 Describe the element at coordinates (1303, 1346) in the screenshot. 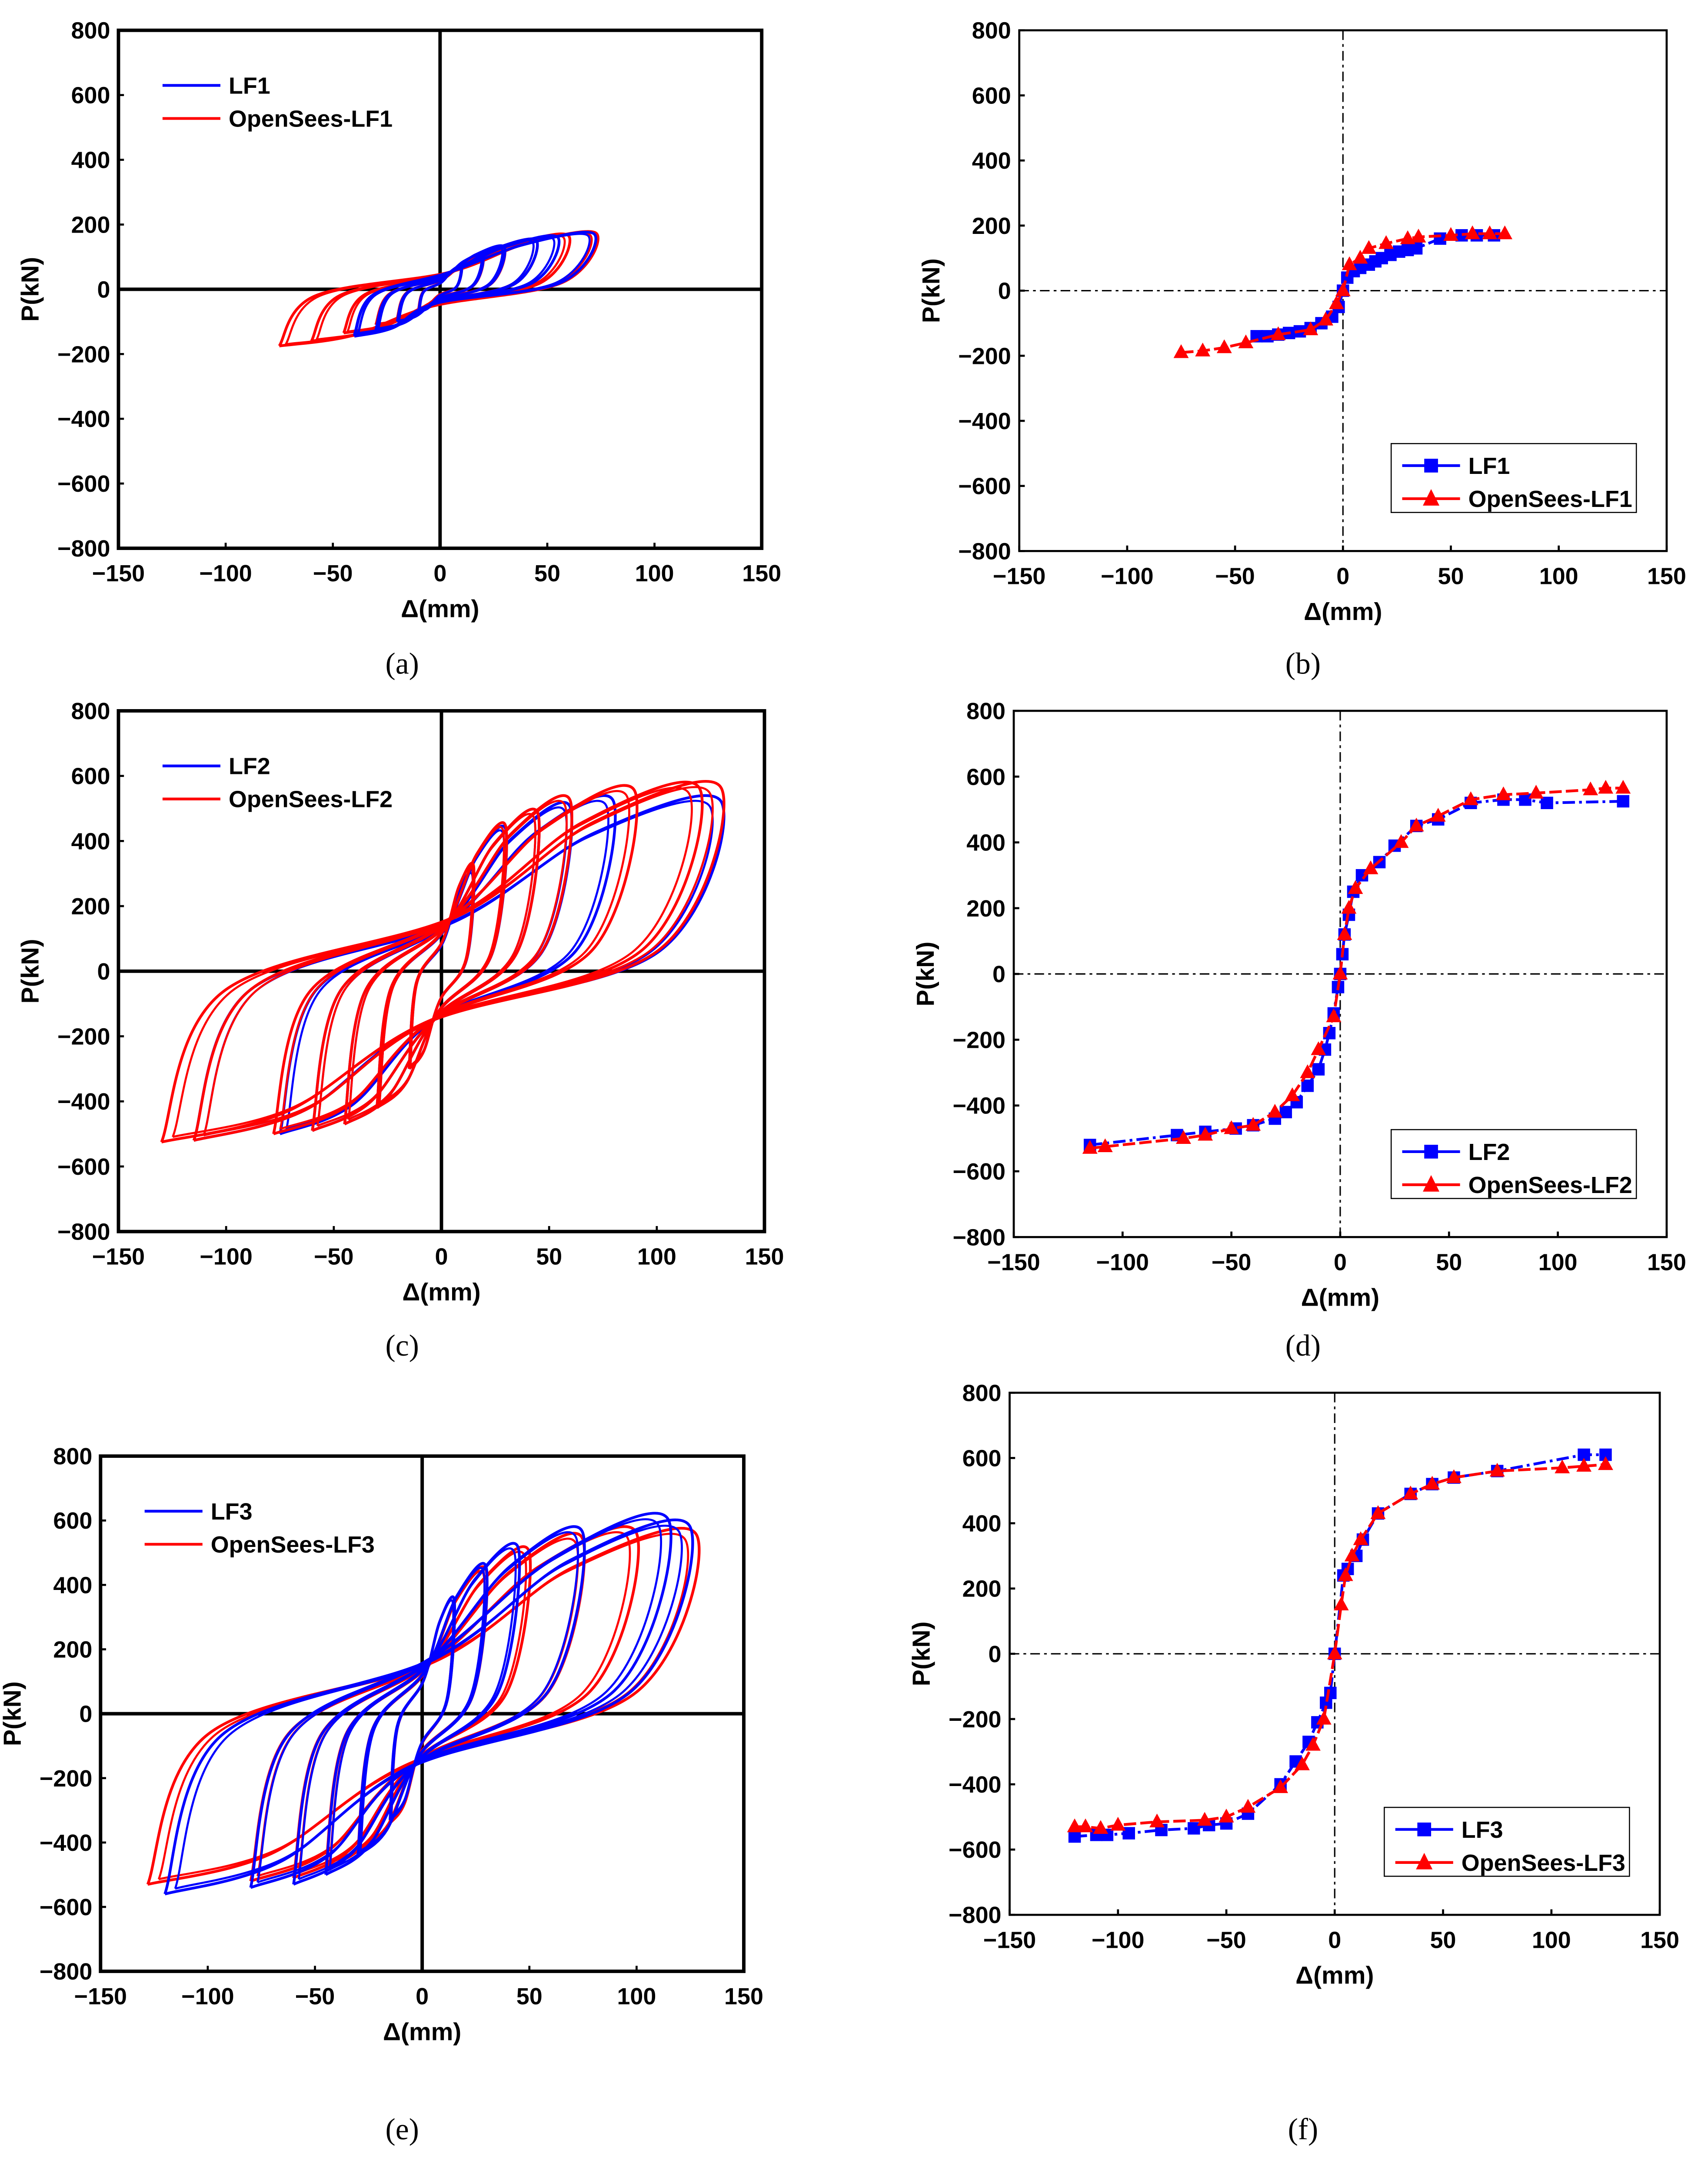

I see `panel-caption: (d)` at that location.